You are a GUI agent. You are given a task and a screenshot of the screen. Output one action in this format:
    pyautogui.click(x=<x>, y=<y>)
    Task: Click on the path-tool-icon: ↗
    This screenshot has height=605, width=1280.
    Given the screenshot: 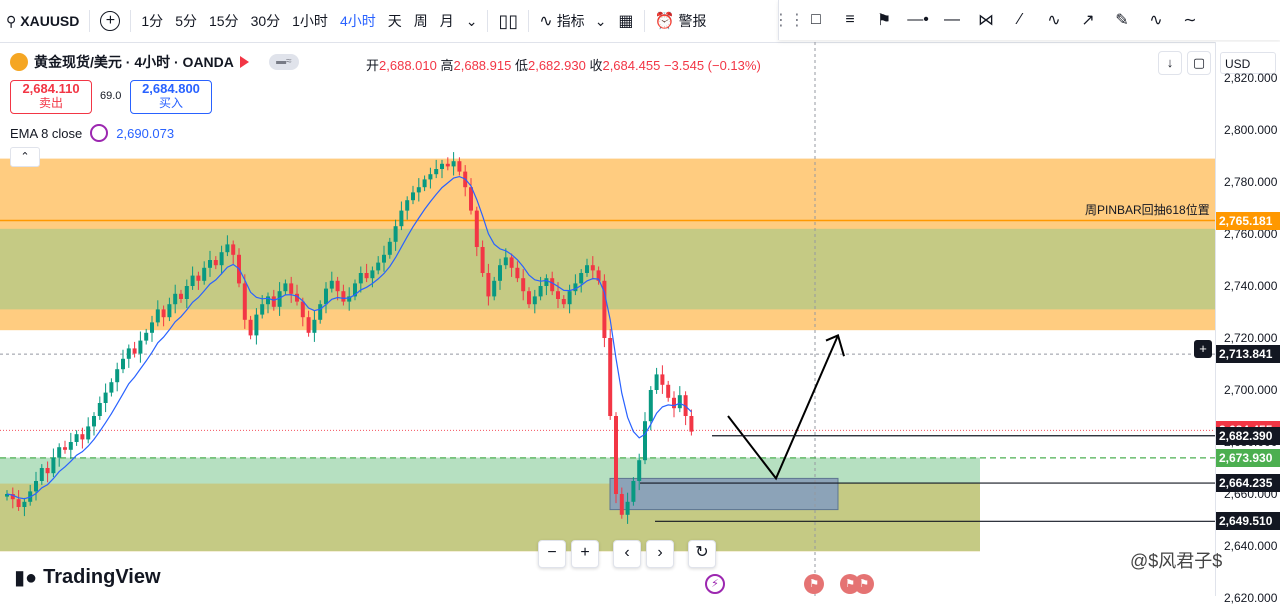 What is the action you would take?
    pyautogui.click(x=1088, y=20)
    